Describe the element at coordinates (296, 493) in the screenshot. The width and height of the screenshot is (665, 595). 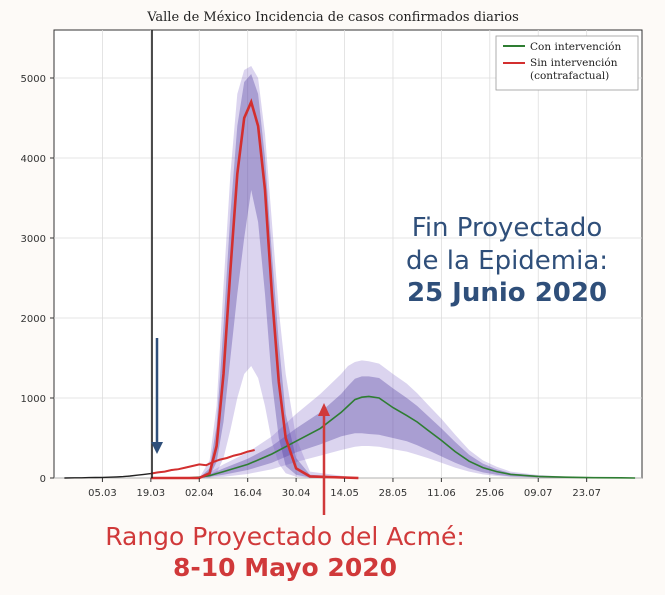
I see `x-tick-label: 30.04` at that location.